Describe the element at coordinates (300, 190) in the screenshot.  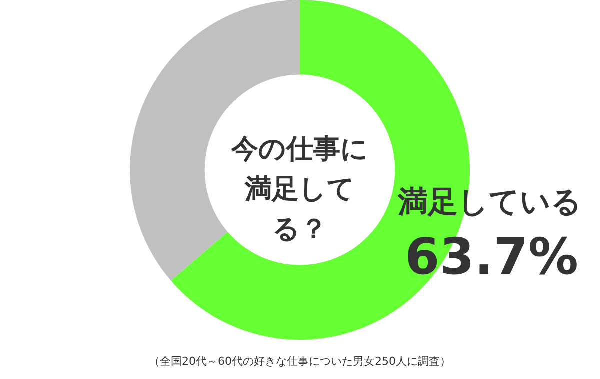
I see `text: 今の仕事に満足してる？` at that location.